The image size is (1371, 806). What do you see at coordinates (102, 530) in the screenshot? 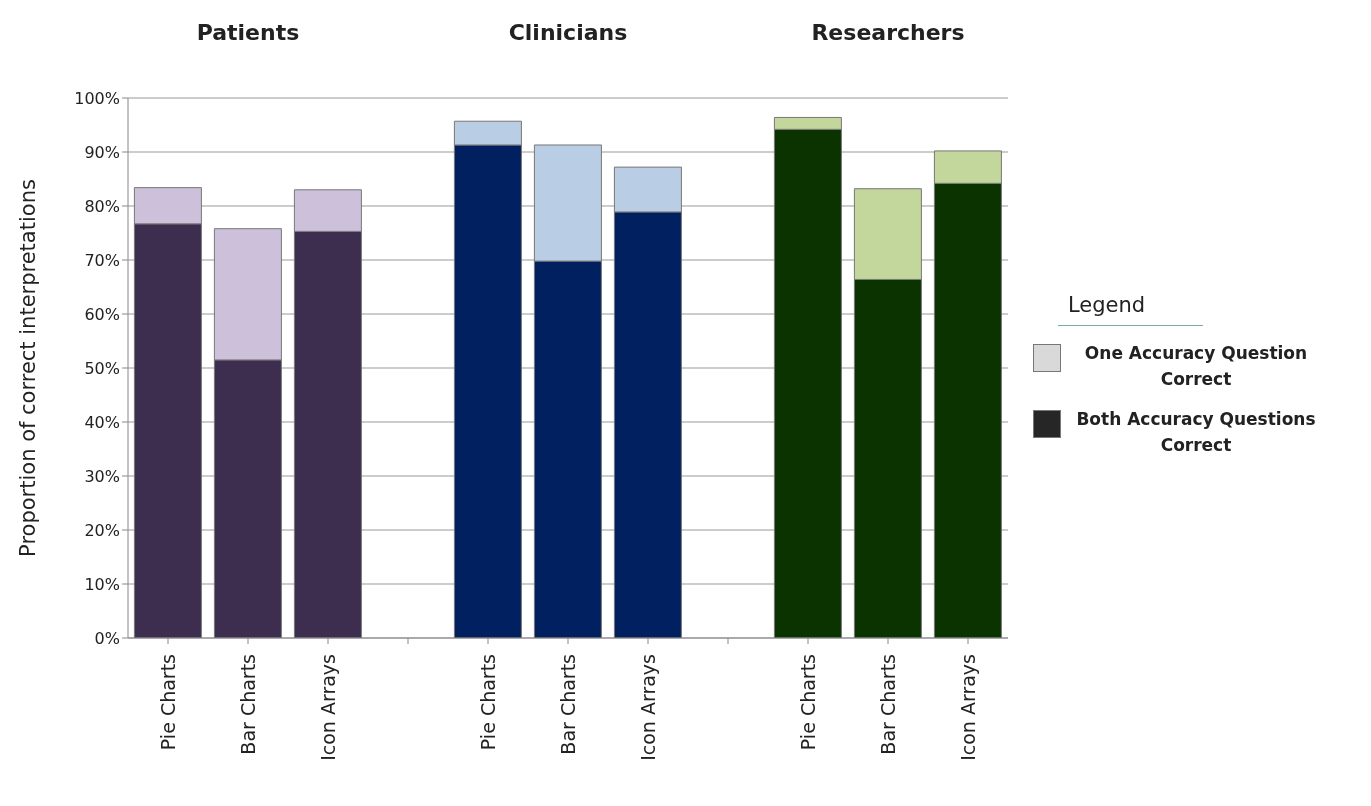
I see `y-tick-label: 20%` at bounding box center [102, 530].